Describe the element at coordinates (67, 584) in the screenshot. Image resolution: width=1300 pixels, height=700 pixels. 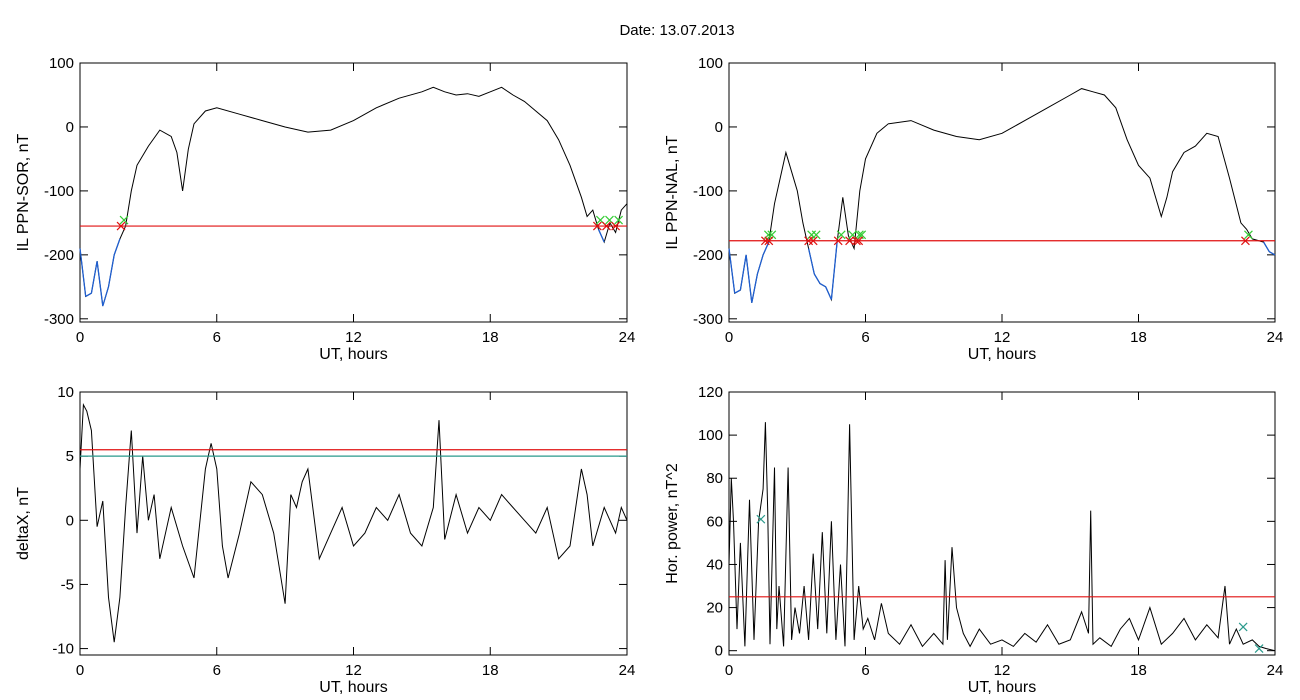
I see `y-tick-label: -5` at that location.